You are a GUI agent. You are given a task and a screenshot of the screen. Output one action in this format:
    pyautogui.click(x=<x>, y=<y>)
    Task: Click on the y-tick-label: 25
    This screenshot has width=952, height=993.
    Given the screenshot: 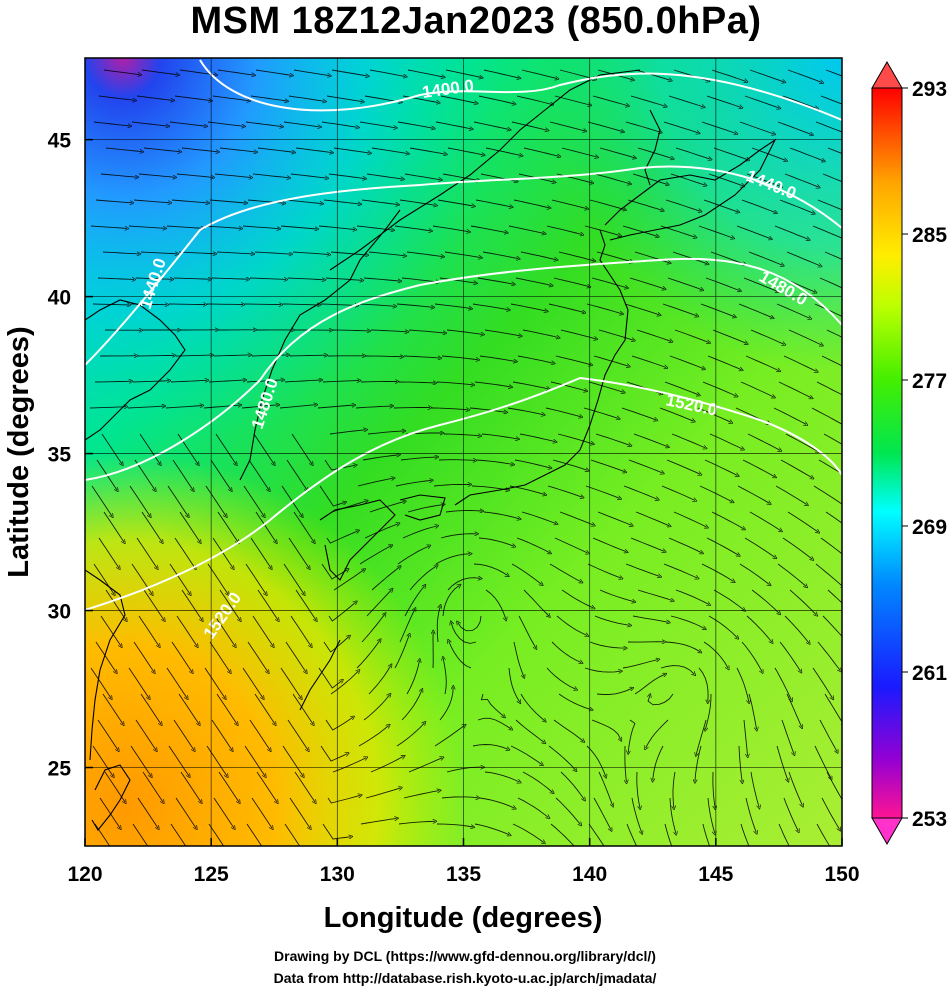 What is the action you would take?
    pyautogui.click(x=60, y=769)
    